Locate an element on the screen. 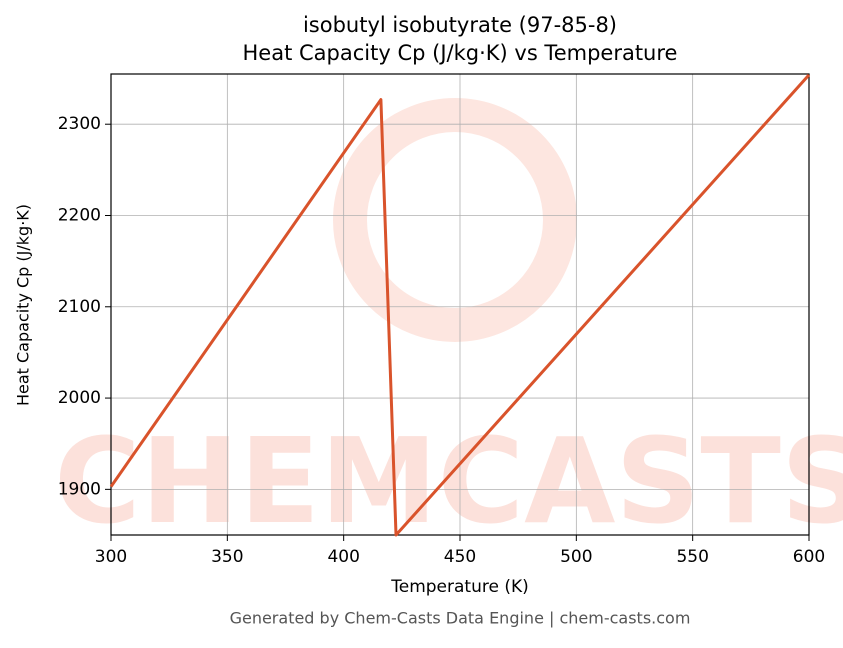 Image resolution: width=843 pixels, height=648 pixels. x-axis-label: Temperature (K) is located at coordinates (459, 587).